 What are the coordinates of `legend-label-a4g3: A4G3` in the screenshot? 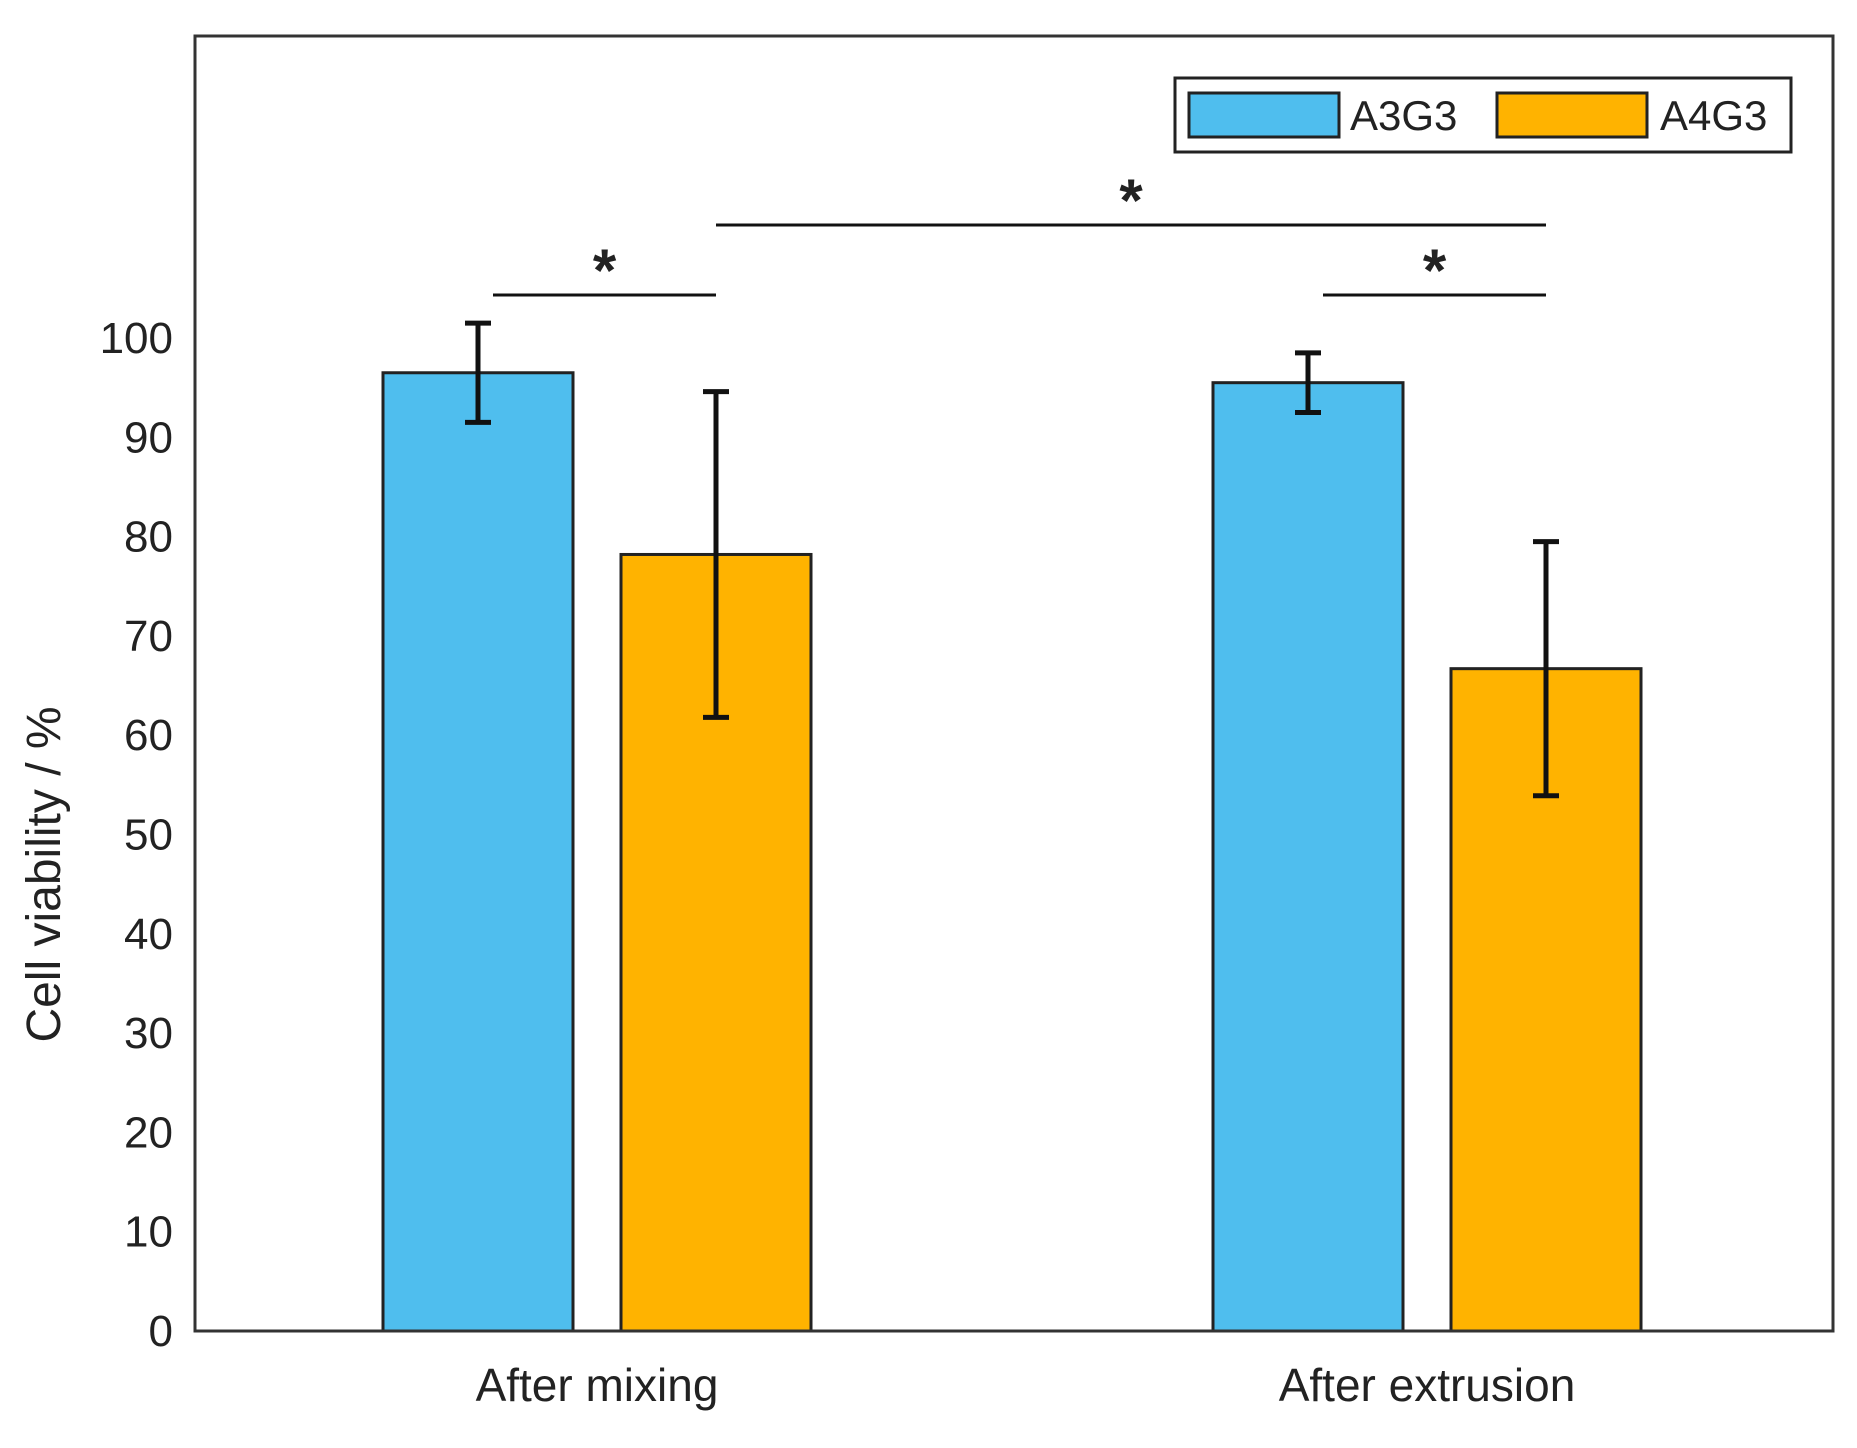 It's located at (1713, 115).